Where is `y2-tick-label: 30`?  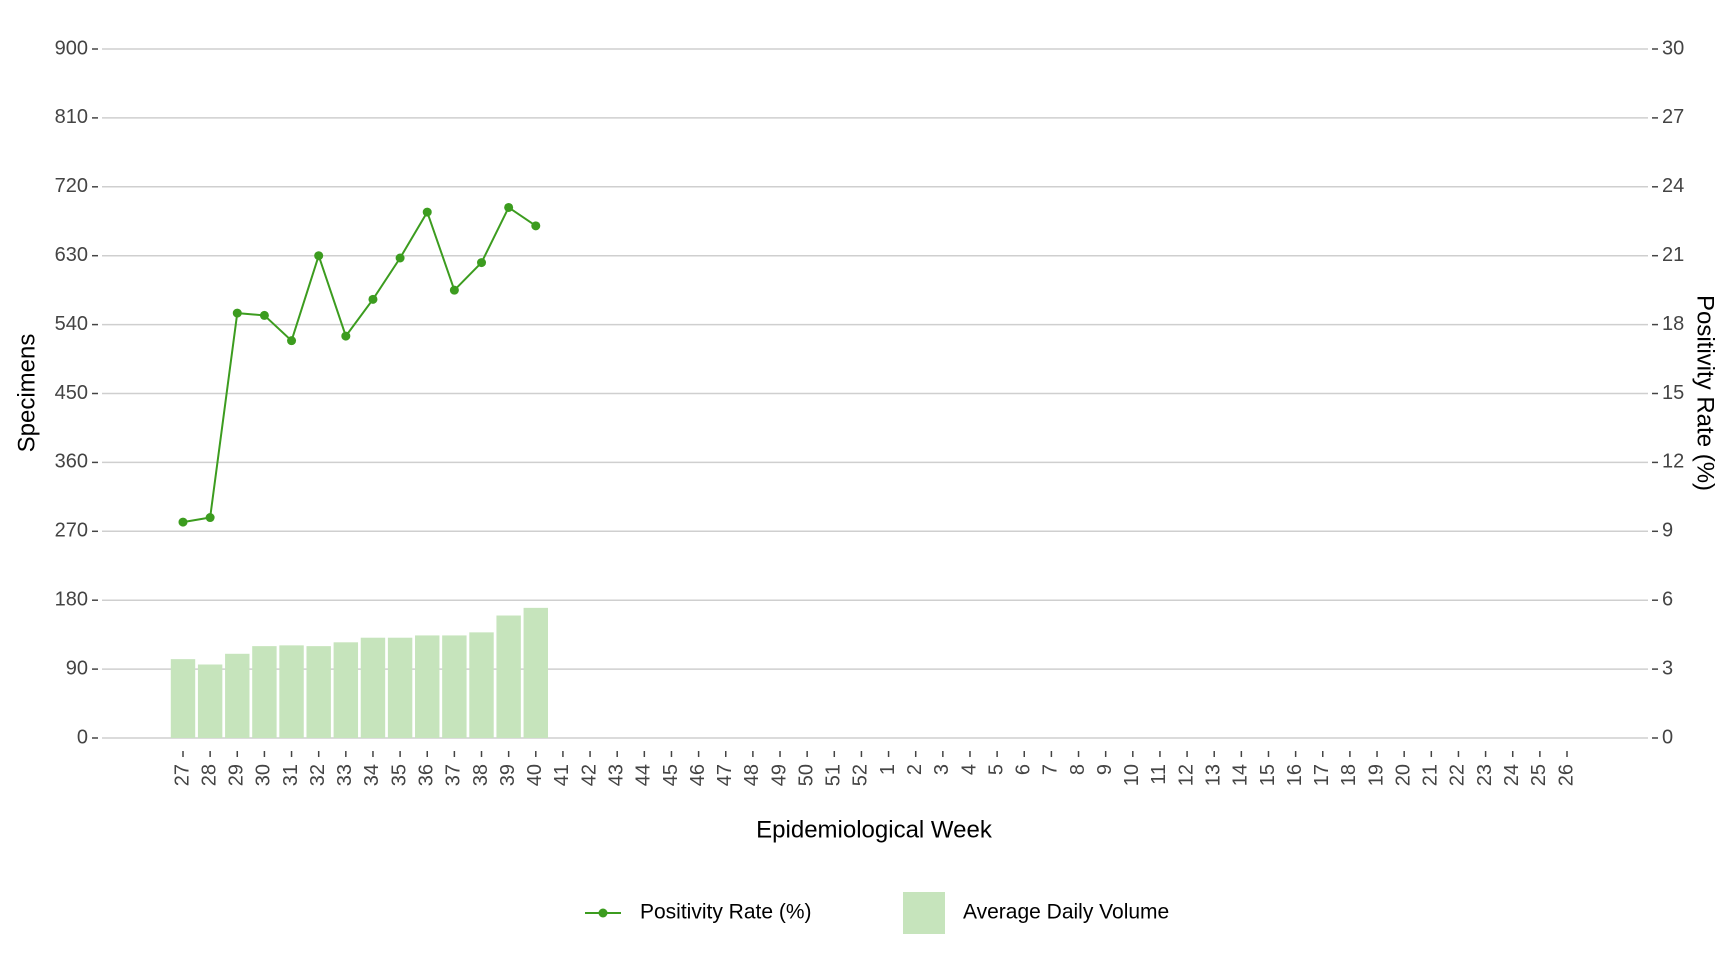
y2-tick-label: 30 is located at coordinates (1673, 48).